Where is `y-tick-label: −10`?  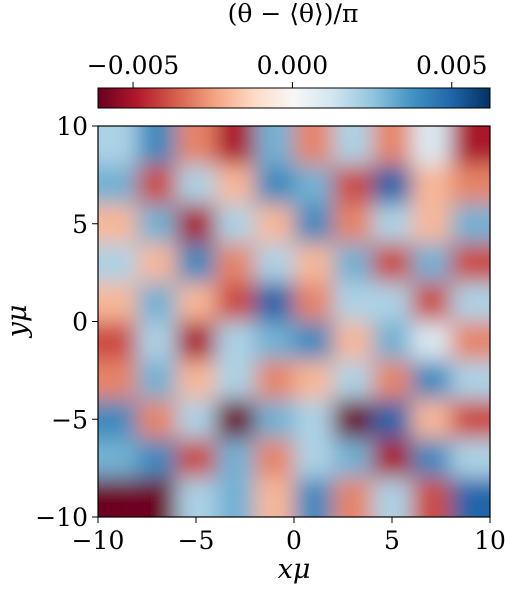 y-tick-label: −10 is located at coordinates (61, 517).